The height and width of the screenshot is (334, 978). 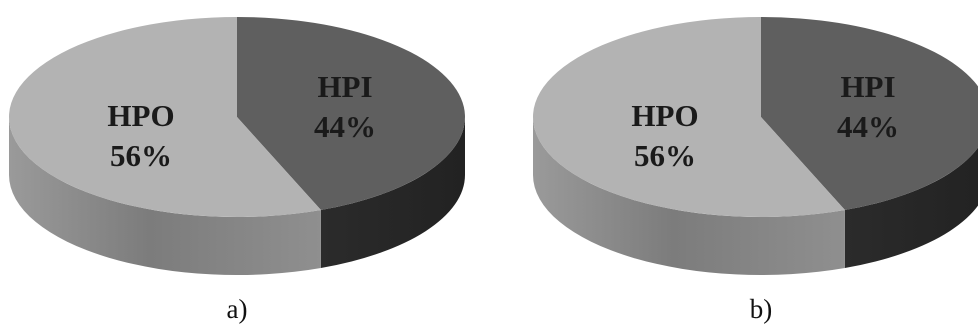 I want to click on panel-label: b), so click(x=761, y=309).